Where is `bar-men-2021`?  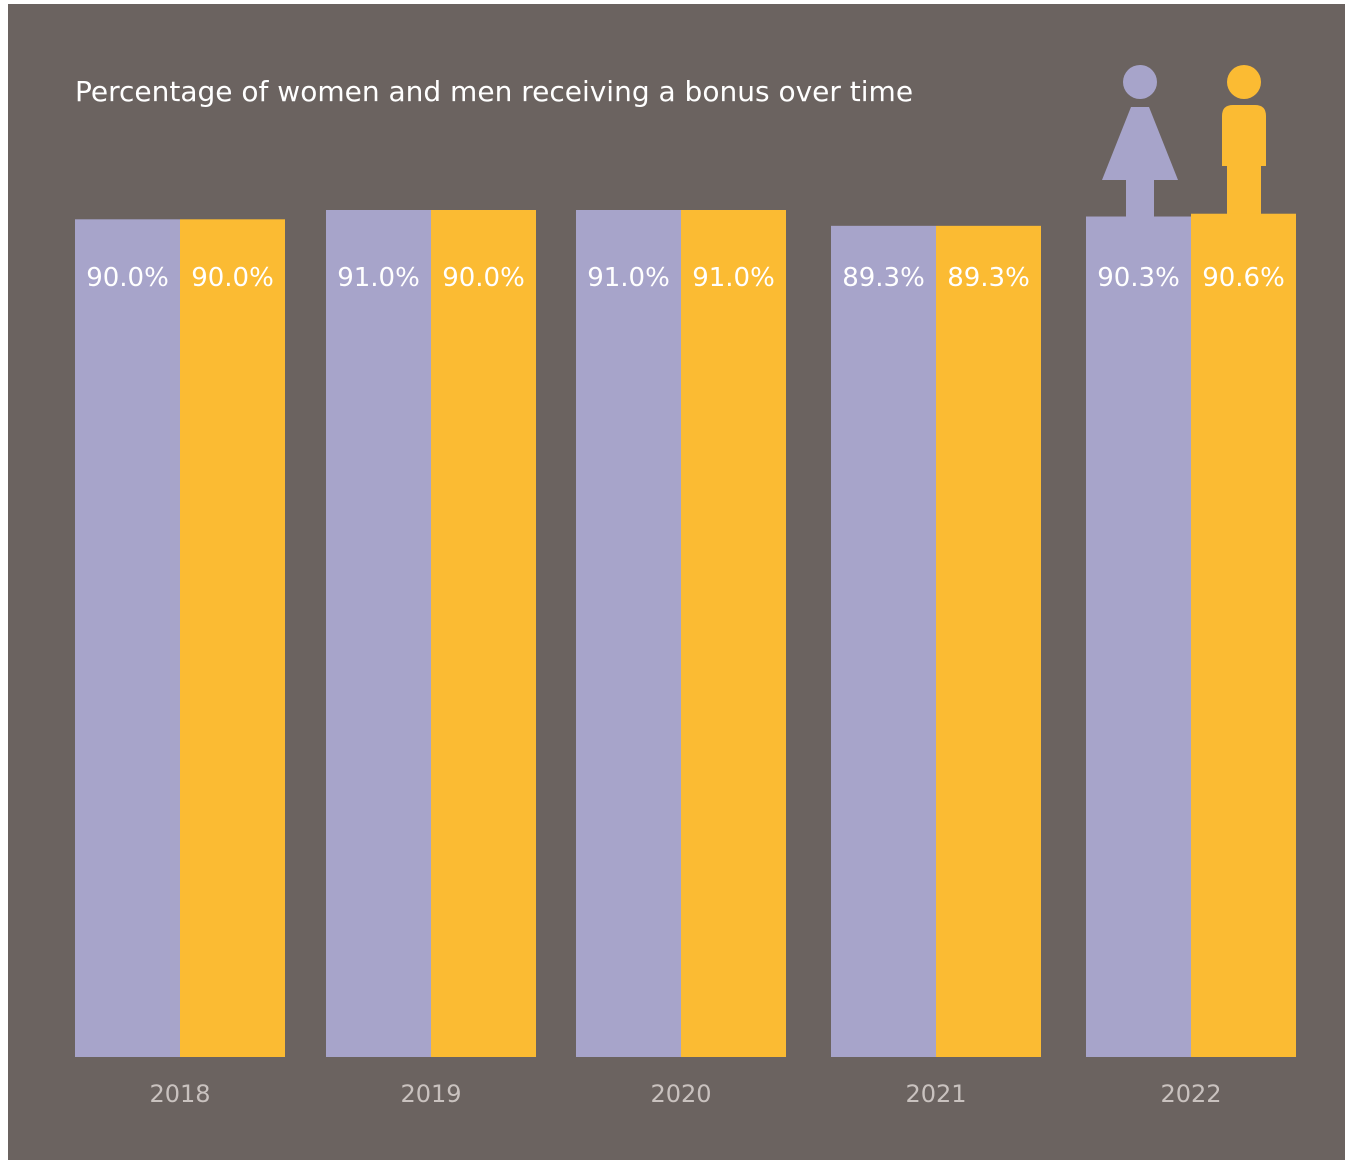 bar-men-2021 is located at coordinates (988, 641).